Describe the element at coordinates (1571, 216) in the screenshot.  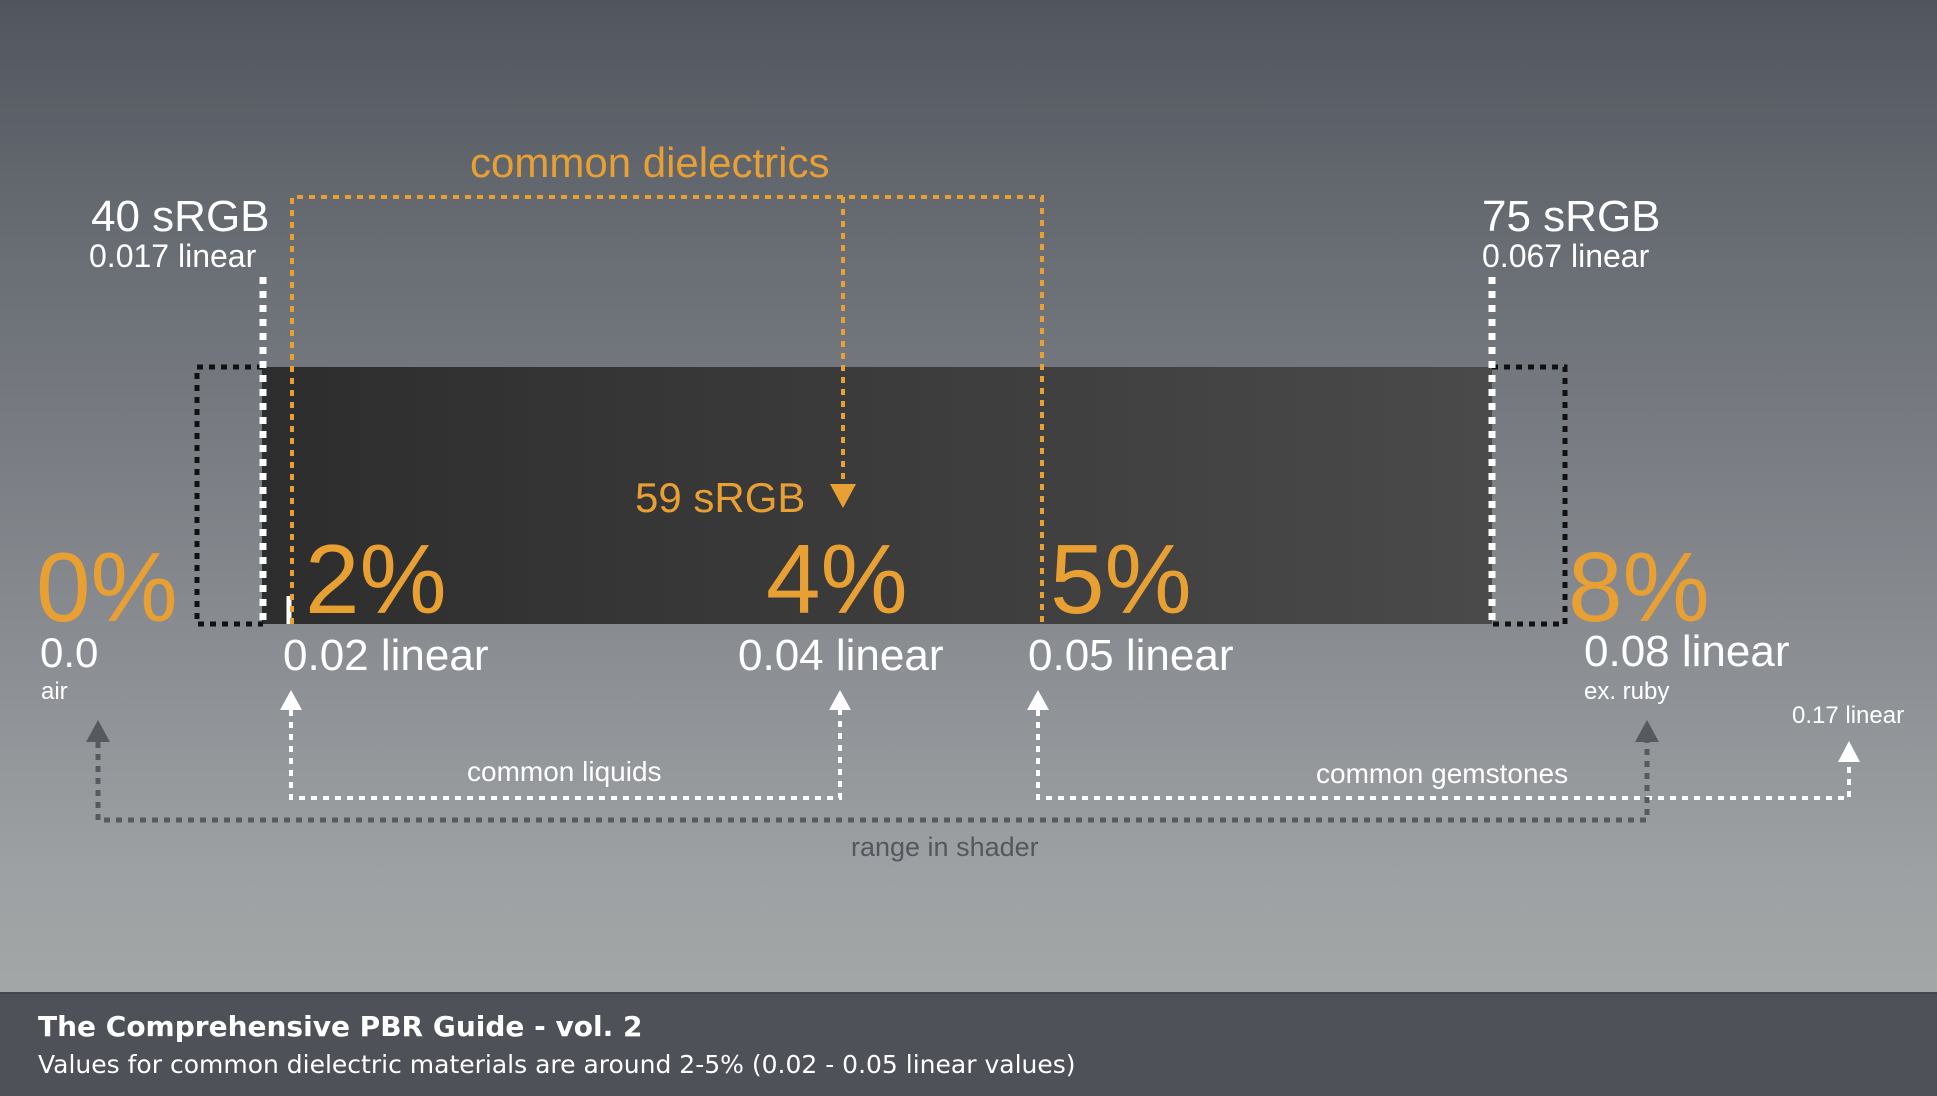
I see `srgb-75-label: 75 sRGB` at that location.